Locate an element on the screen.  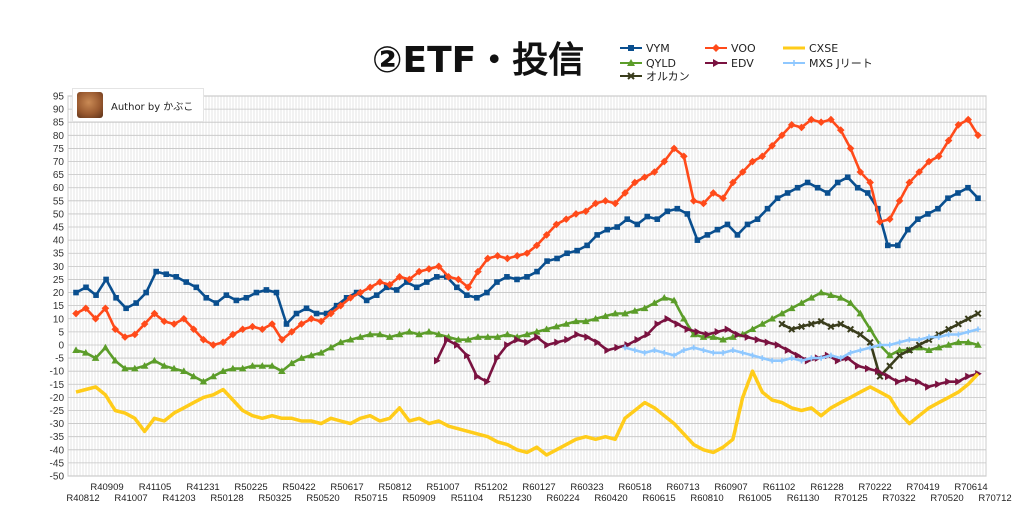
y-tick-label: -35 is located at coordinates (57, 437).